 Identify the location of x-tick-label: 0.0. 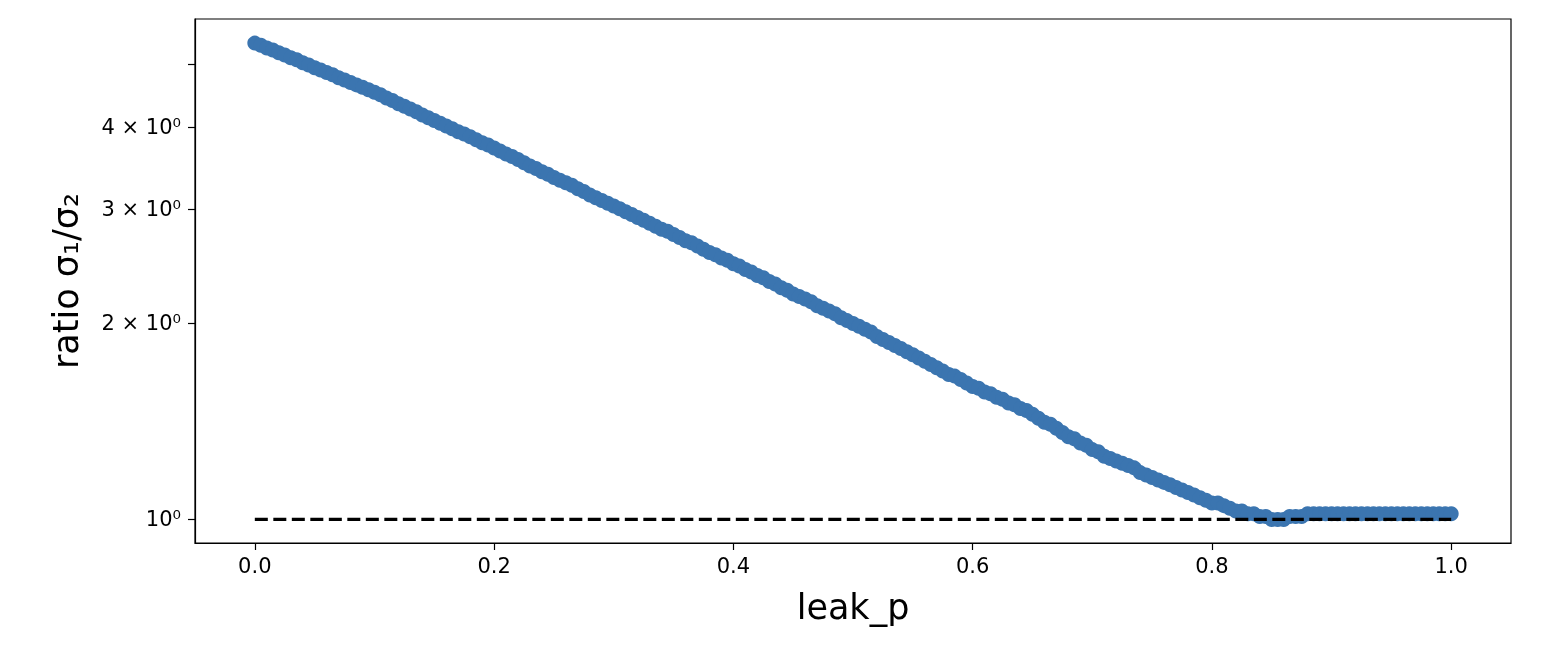
(255, 565).